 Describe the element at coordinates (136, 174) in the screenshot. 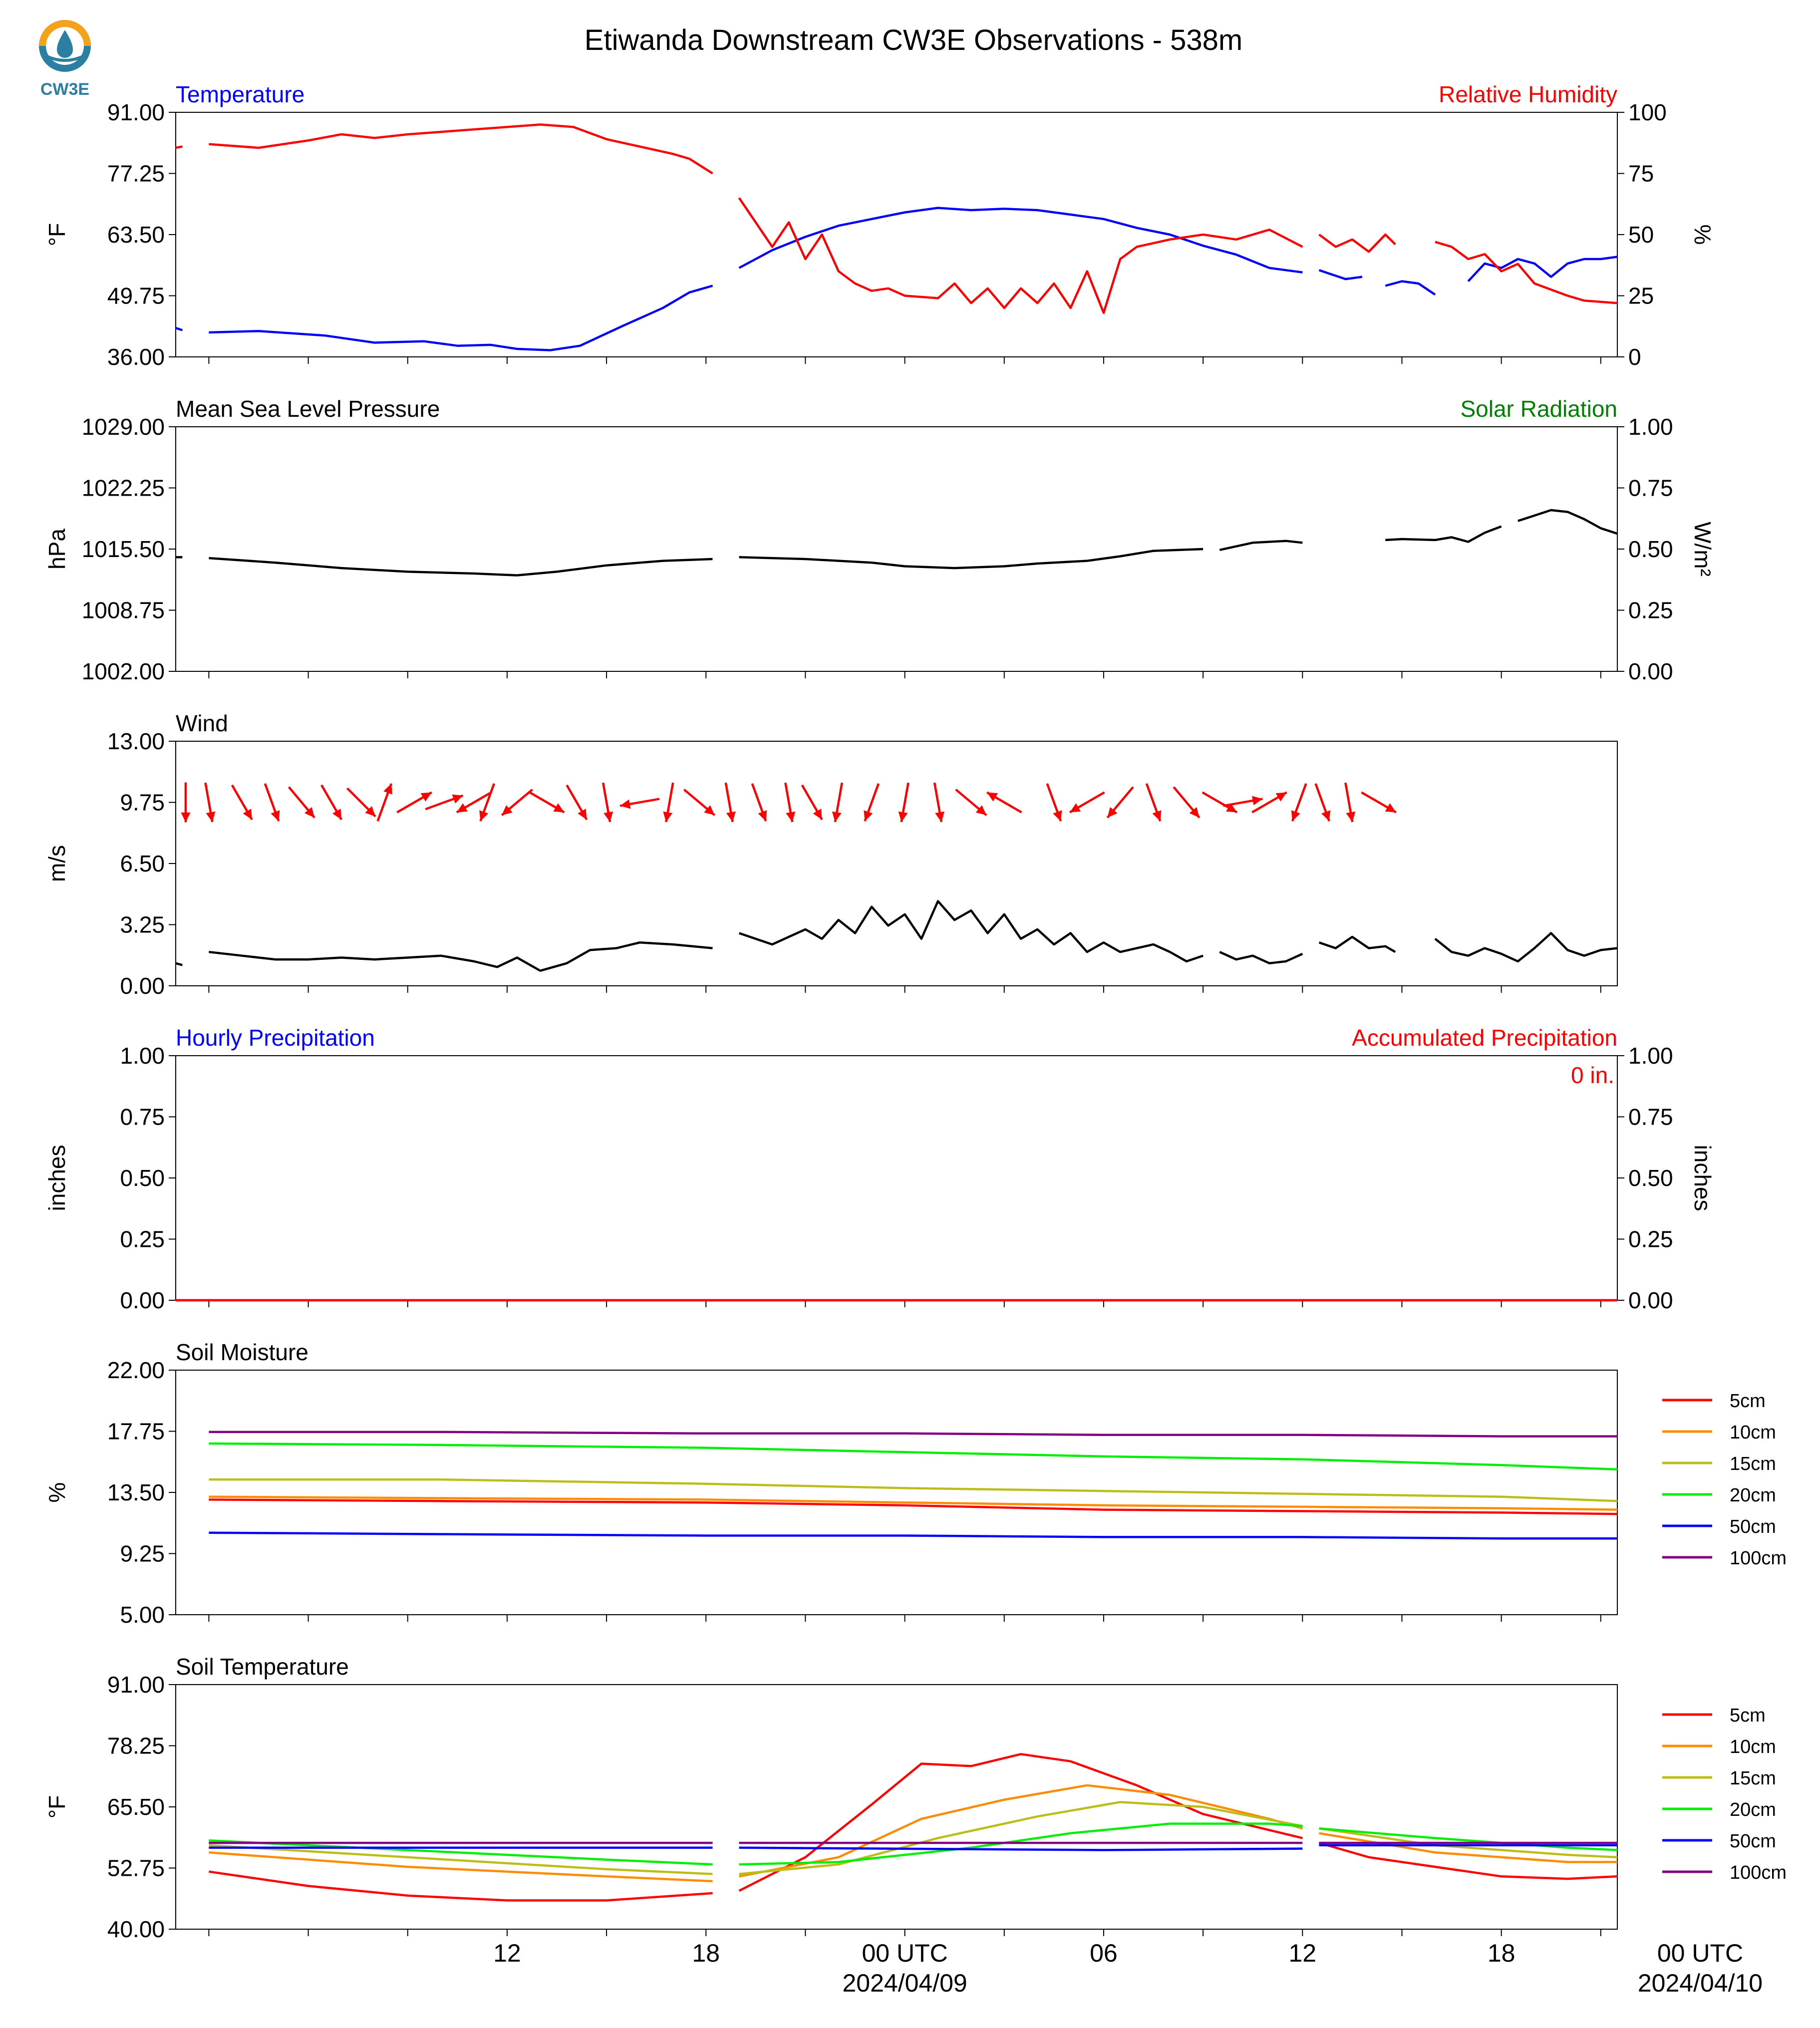

I see `y-tick-label: 77.25` at that location.